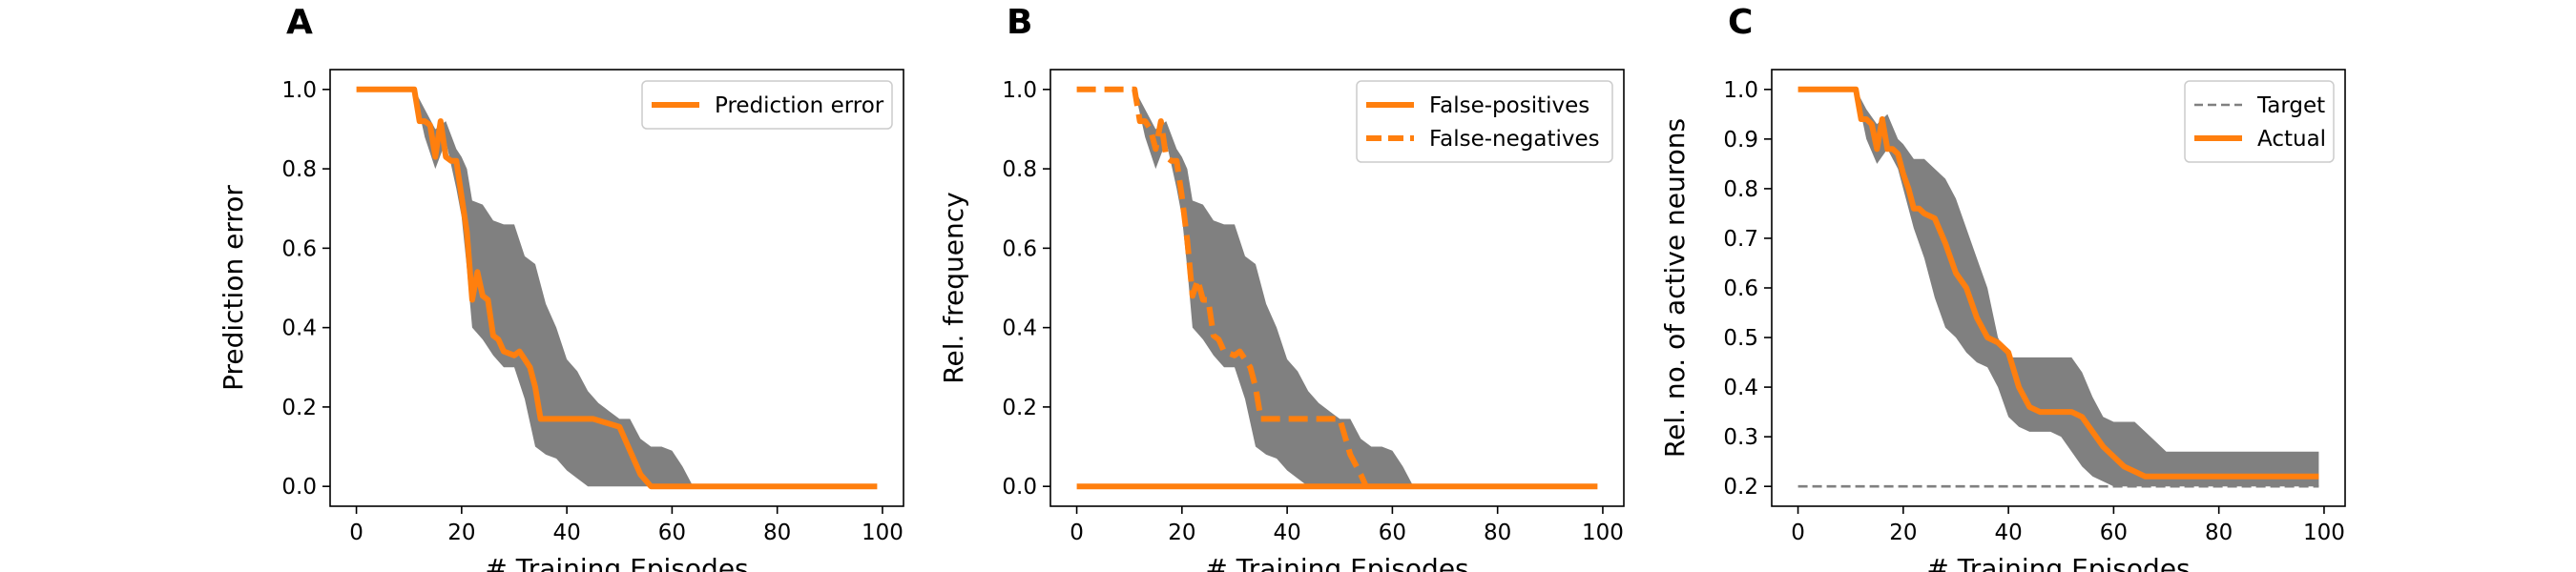 The height and width of the screenshot is (572, 2576). I want to click on y-tick-label: 0.3, so click(1740, 437).